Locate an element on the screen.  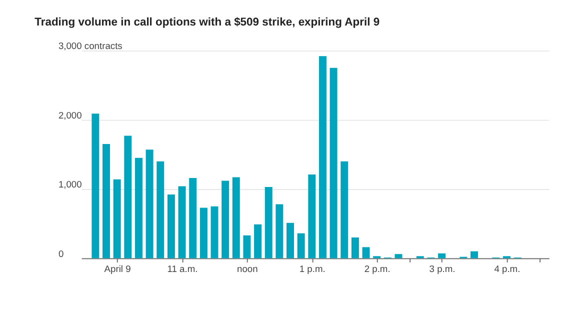
x-tick-label: April 9 is located at coordinates (117, 269).